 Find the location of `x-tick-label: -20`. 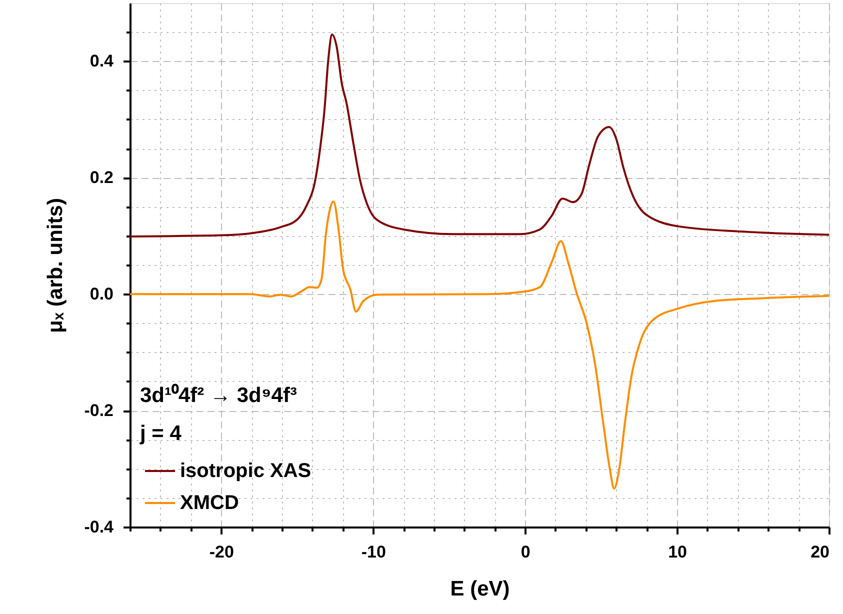

x-tick-label: -20 is located at coordinates (221, 552).